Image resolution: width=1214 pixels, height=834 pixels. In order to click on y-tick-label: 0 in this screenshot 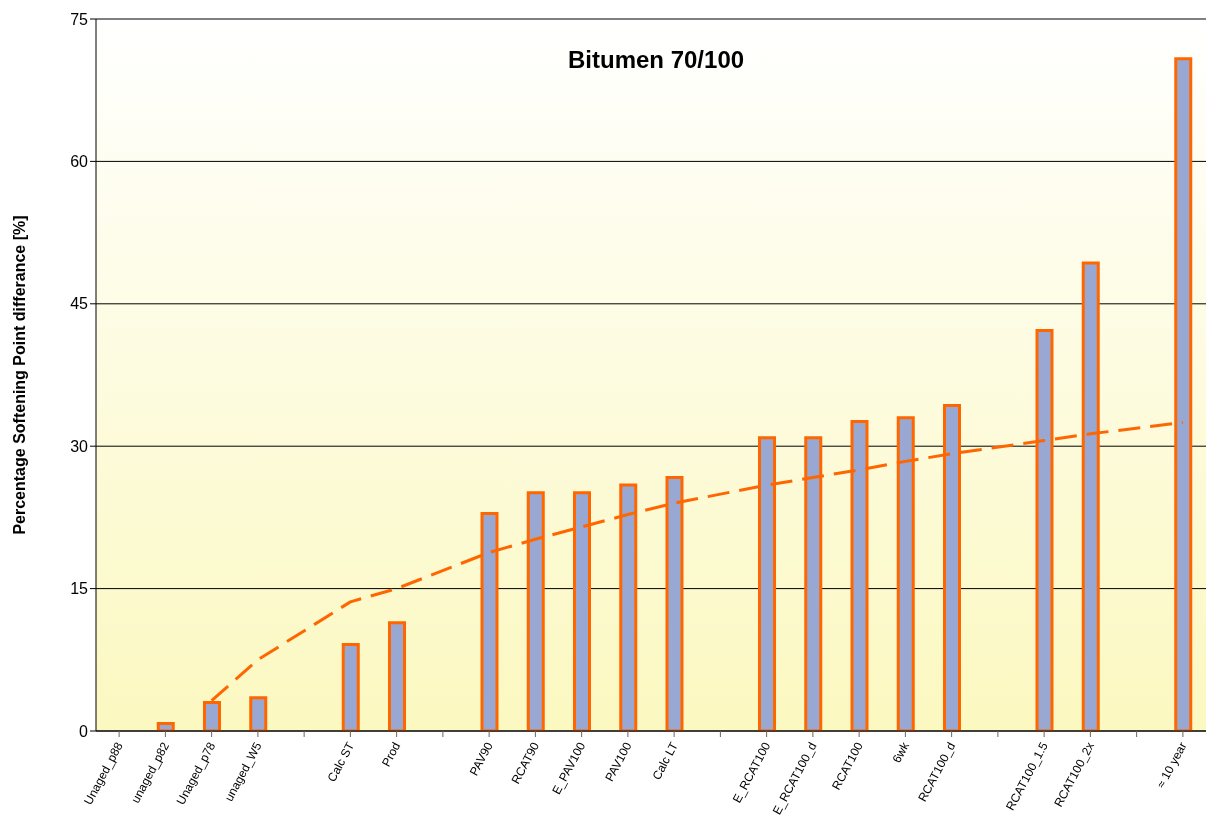, I will do `click(84, 731)`.